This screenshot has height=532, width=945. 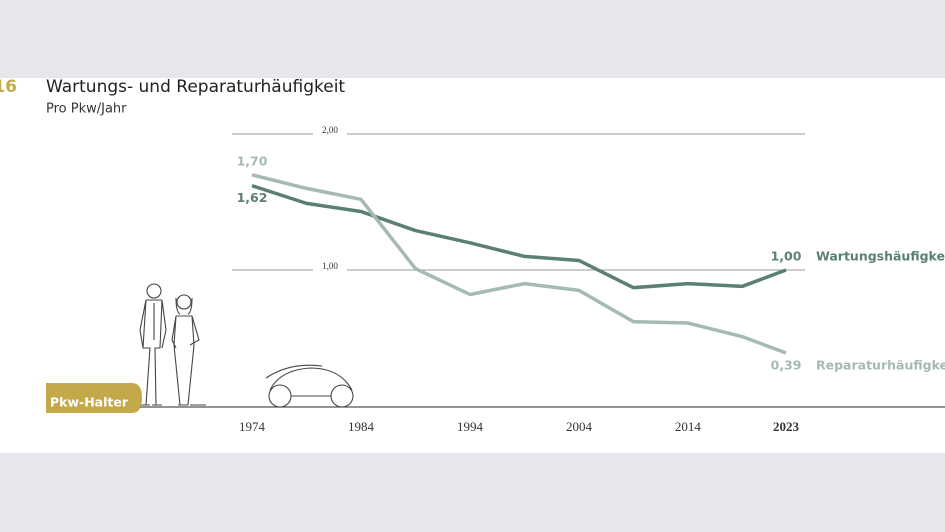 I want to click on x-tick-label: 2014, so click(x=688, y=426).